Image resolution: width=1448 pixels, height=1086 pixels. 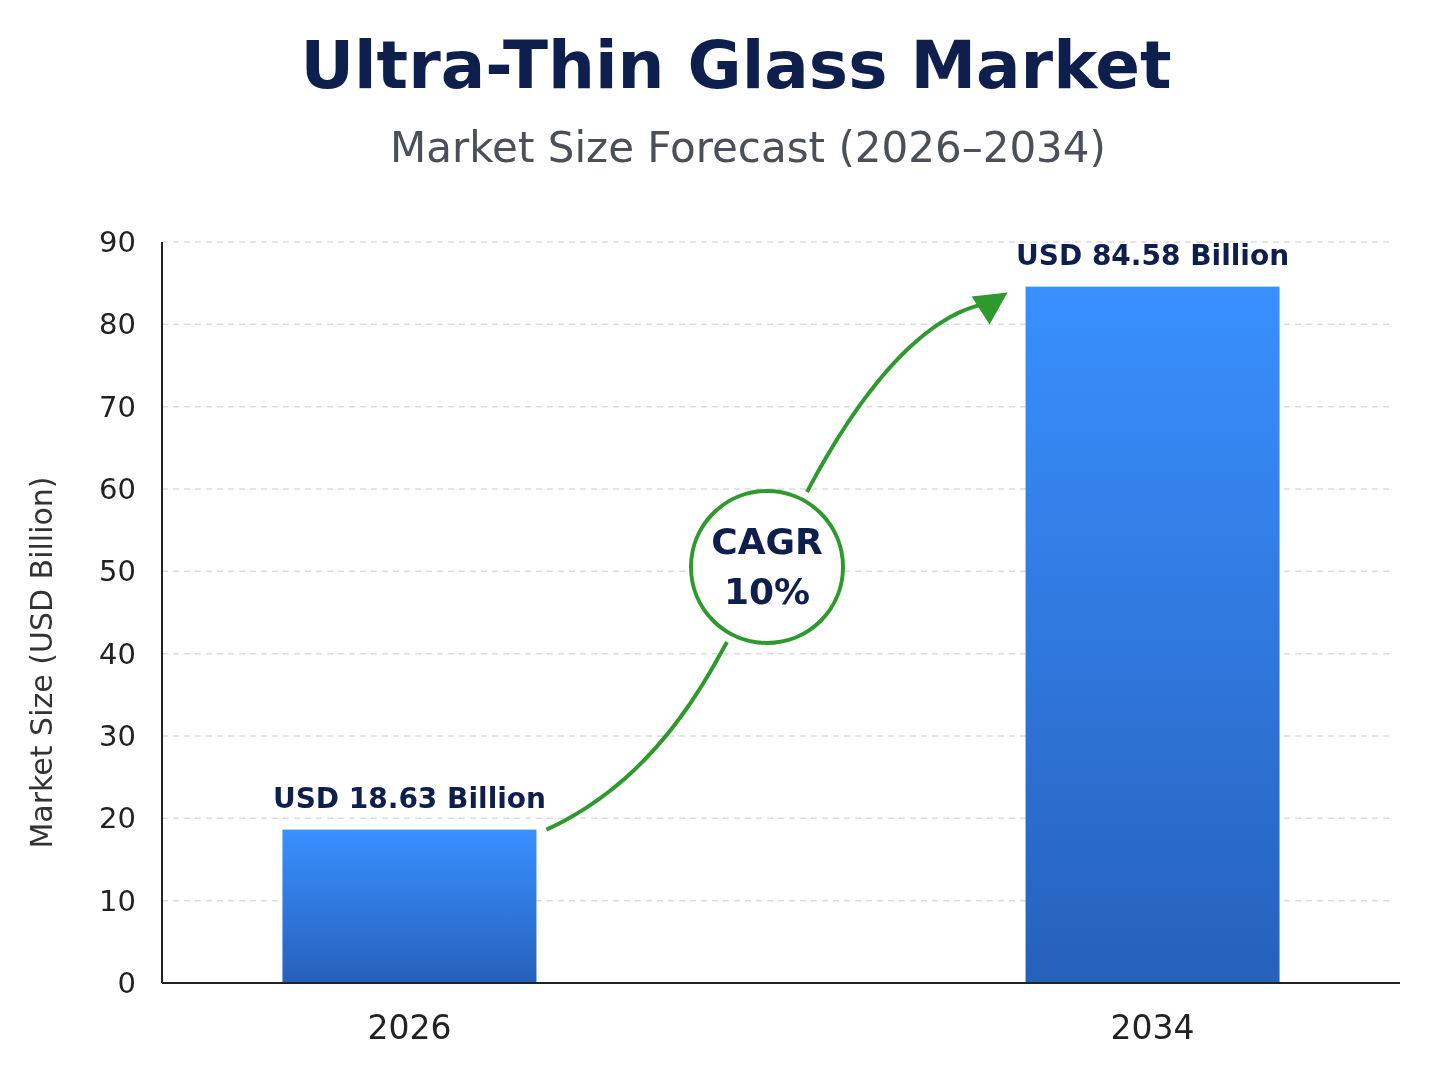 What do you see at coordinates (41, 662) in the screenshot?
I see `y-axis-title: Market Size (USD Billion)` at bounding box center [41, 662].